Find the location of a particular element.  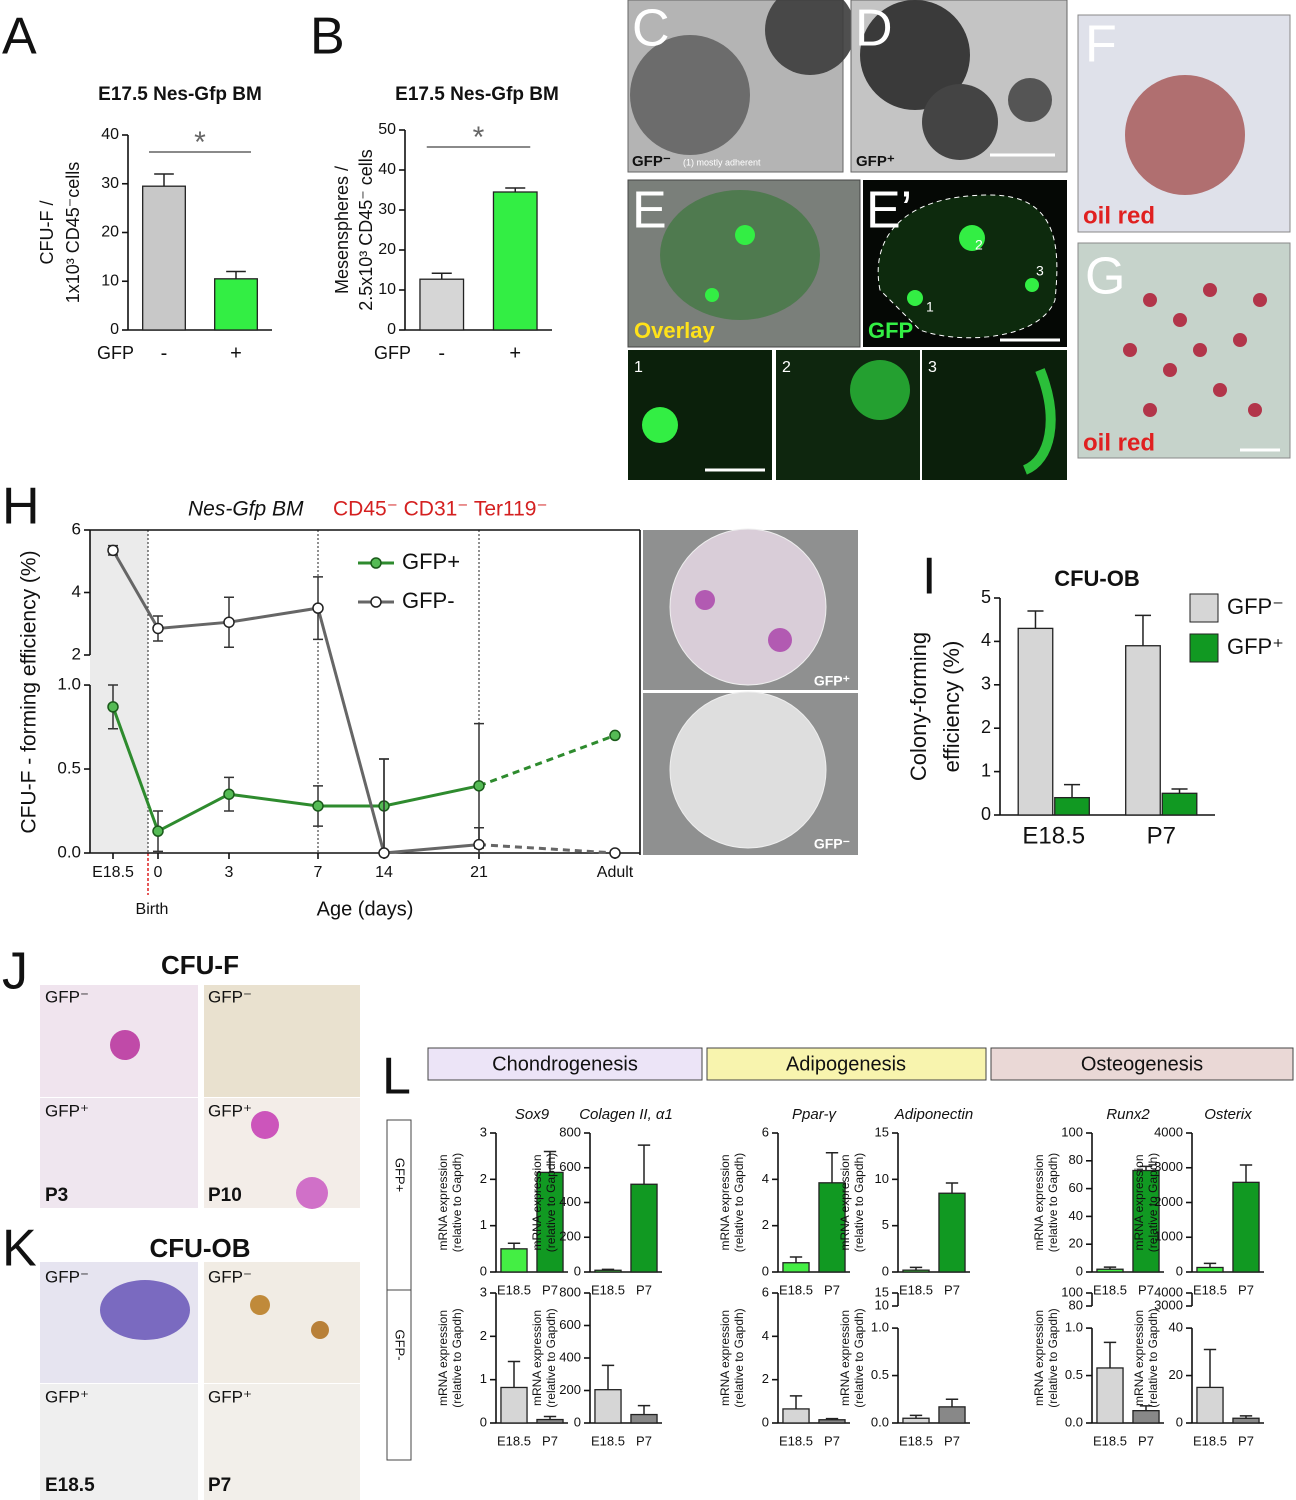

y-tick-label: 4000 is located at coordinates (1168, 1291).